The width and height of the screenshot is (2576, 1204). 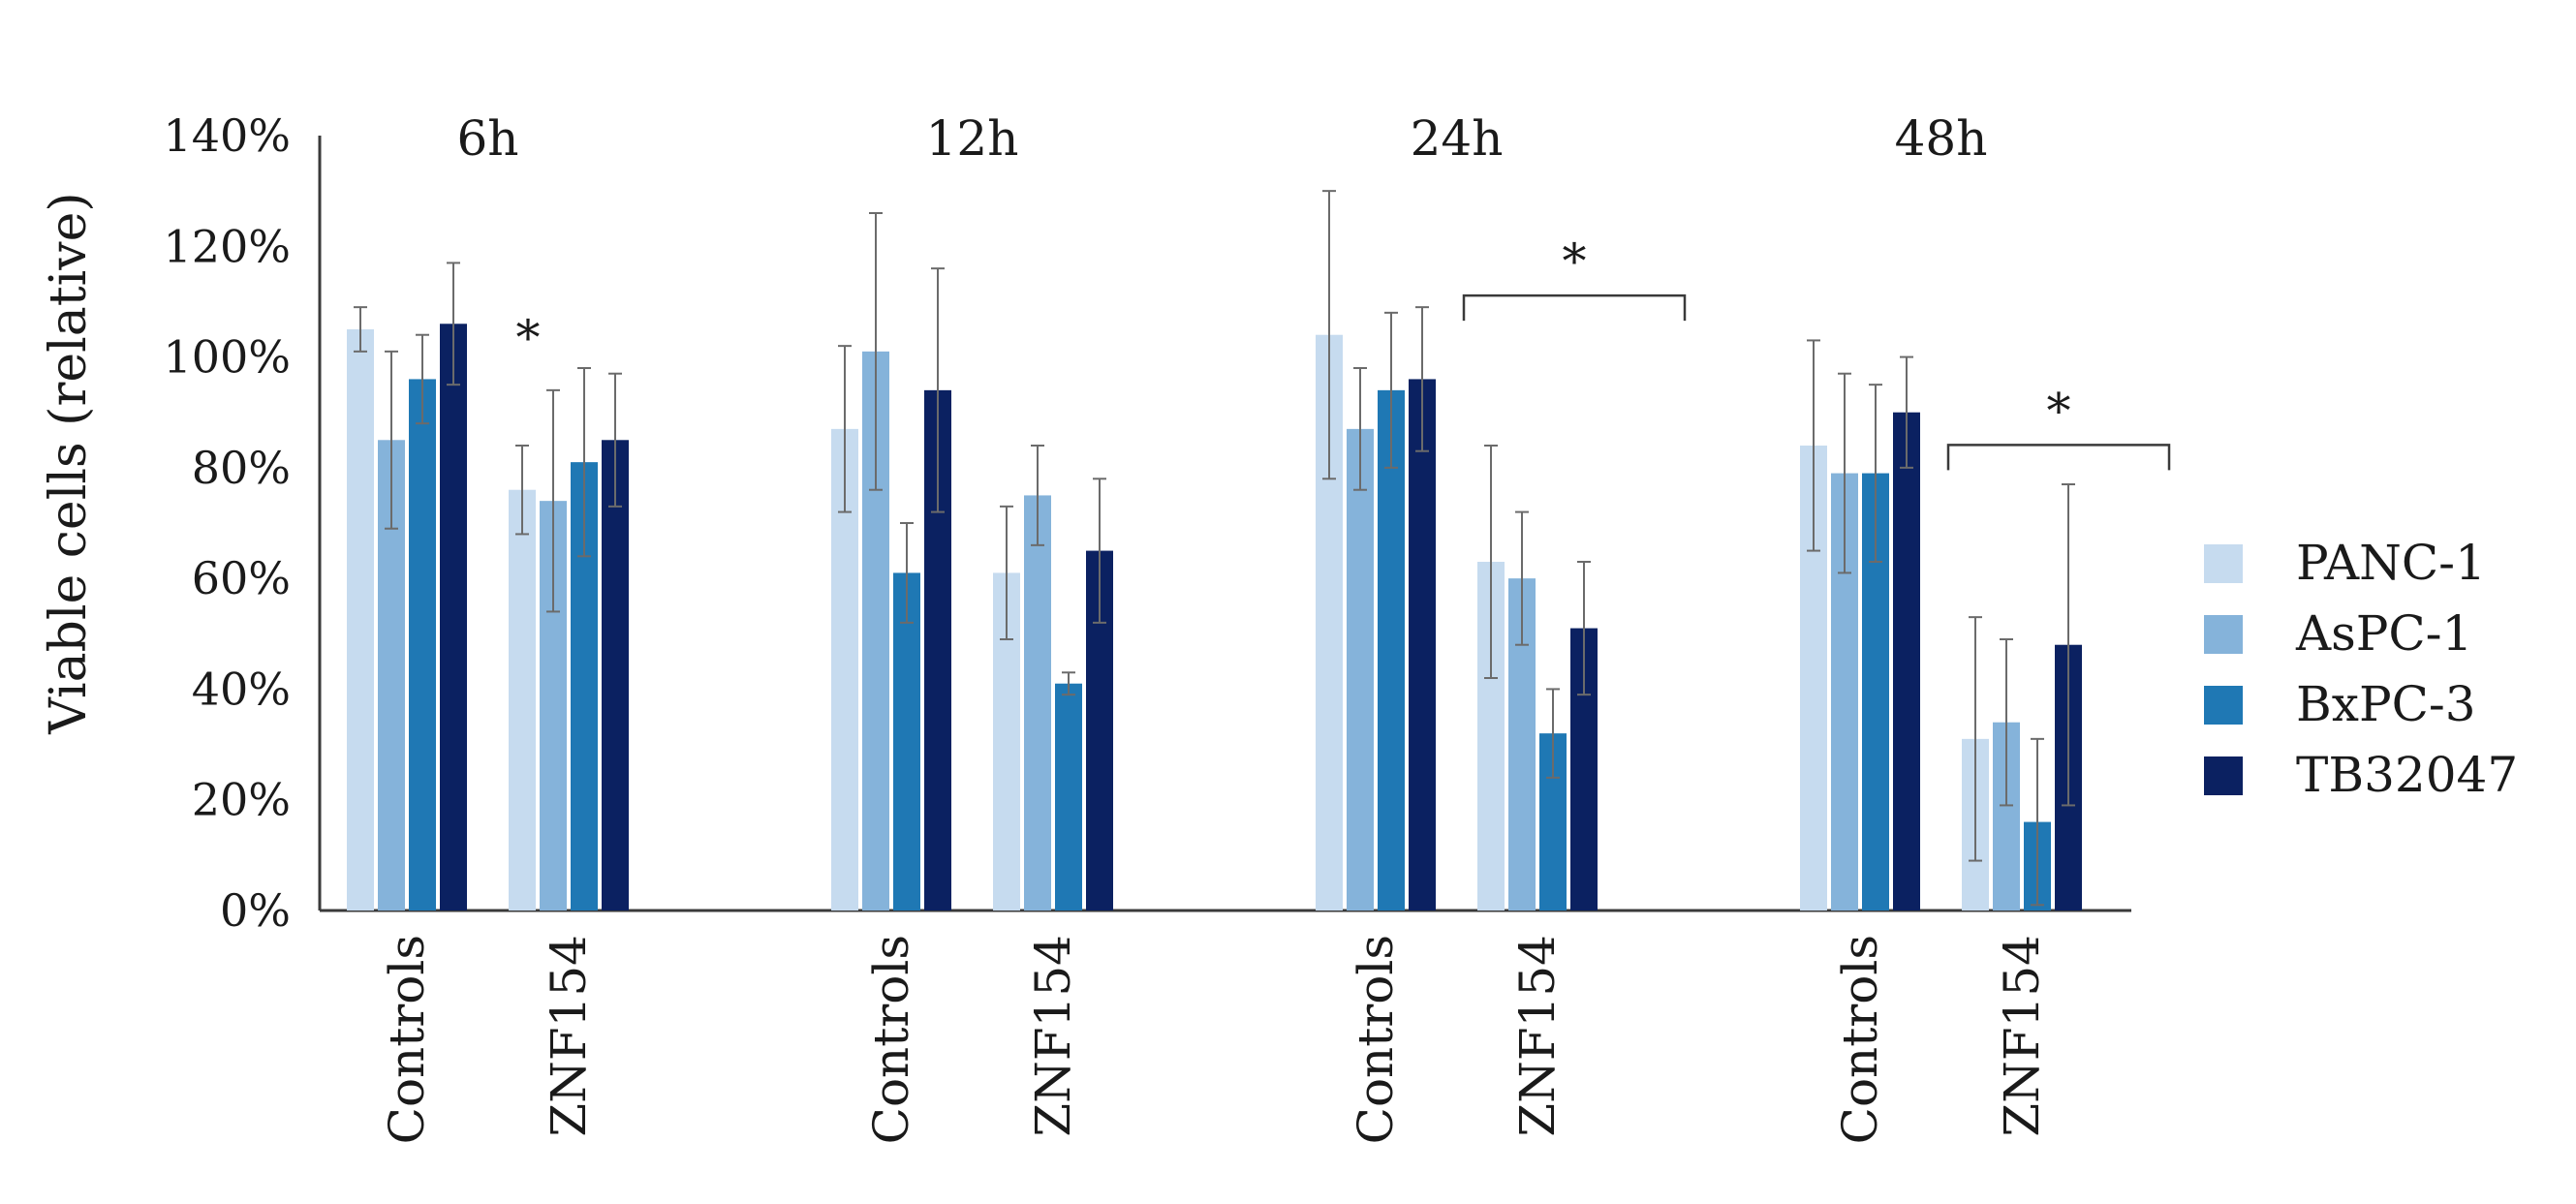 I want to click on bar-48h-Controls-TB32047, so click(x=1906, y=661).